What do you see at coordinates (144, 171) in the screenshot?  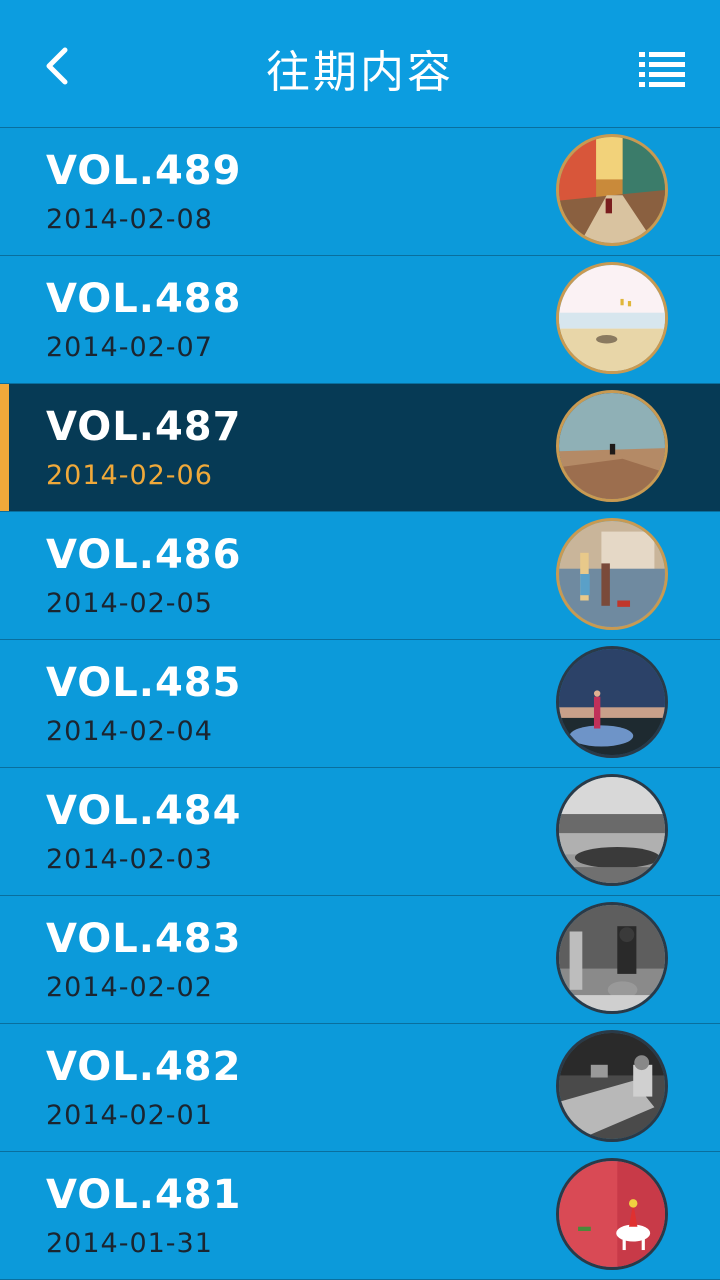 I see `issue-volume: VOL.489` at bounding box center [144, 171].